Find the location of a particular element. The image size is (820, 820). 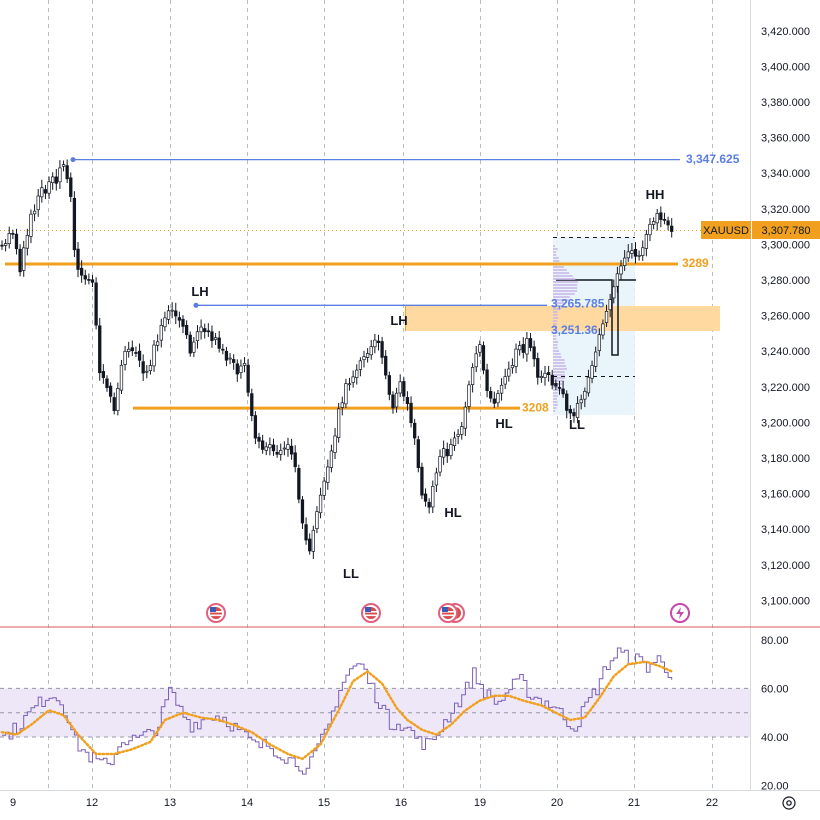

rsi-axis: 20.00 40.00 60.00 80.00 is located at coordinates (775, 714).